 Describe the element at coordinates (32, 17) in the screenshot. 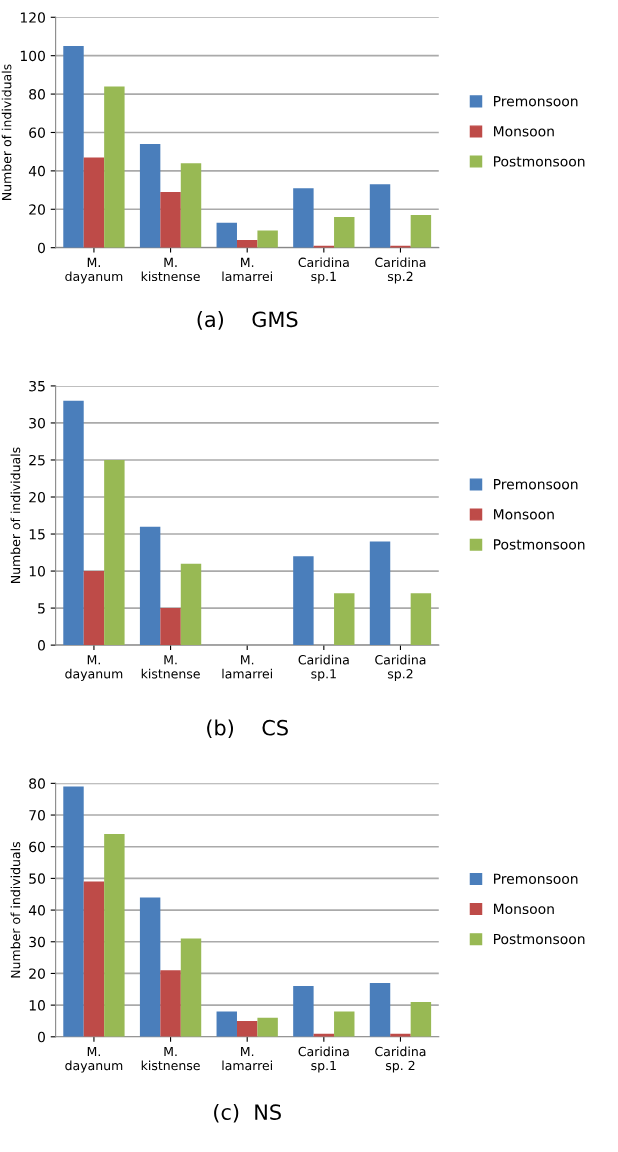

I see `y-tick-label: 120` at that location.